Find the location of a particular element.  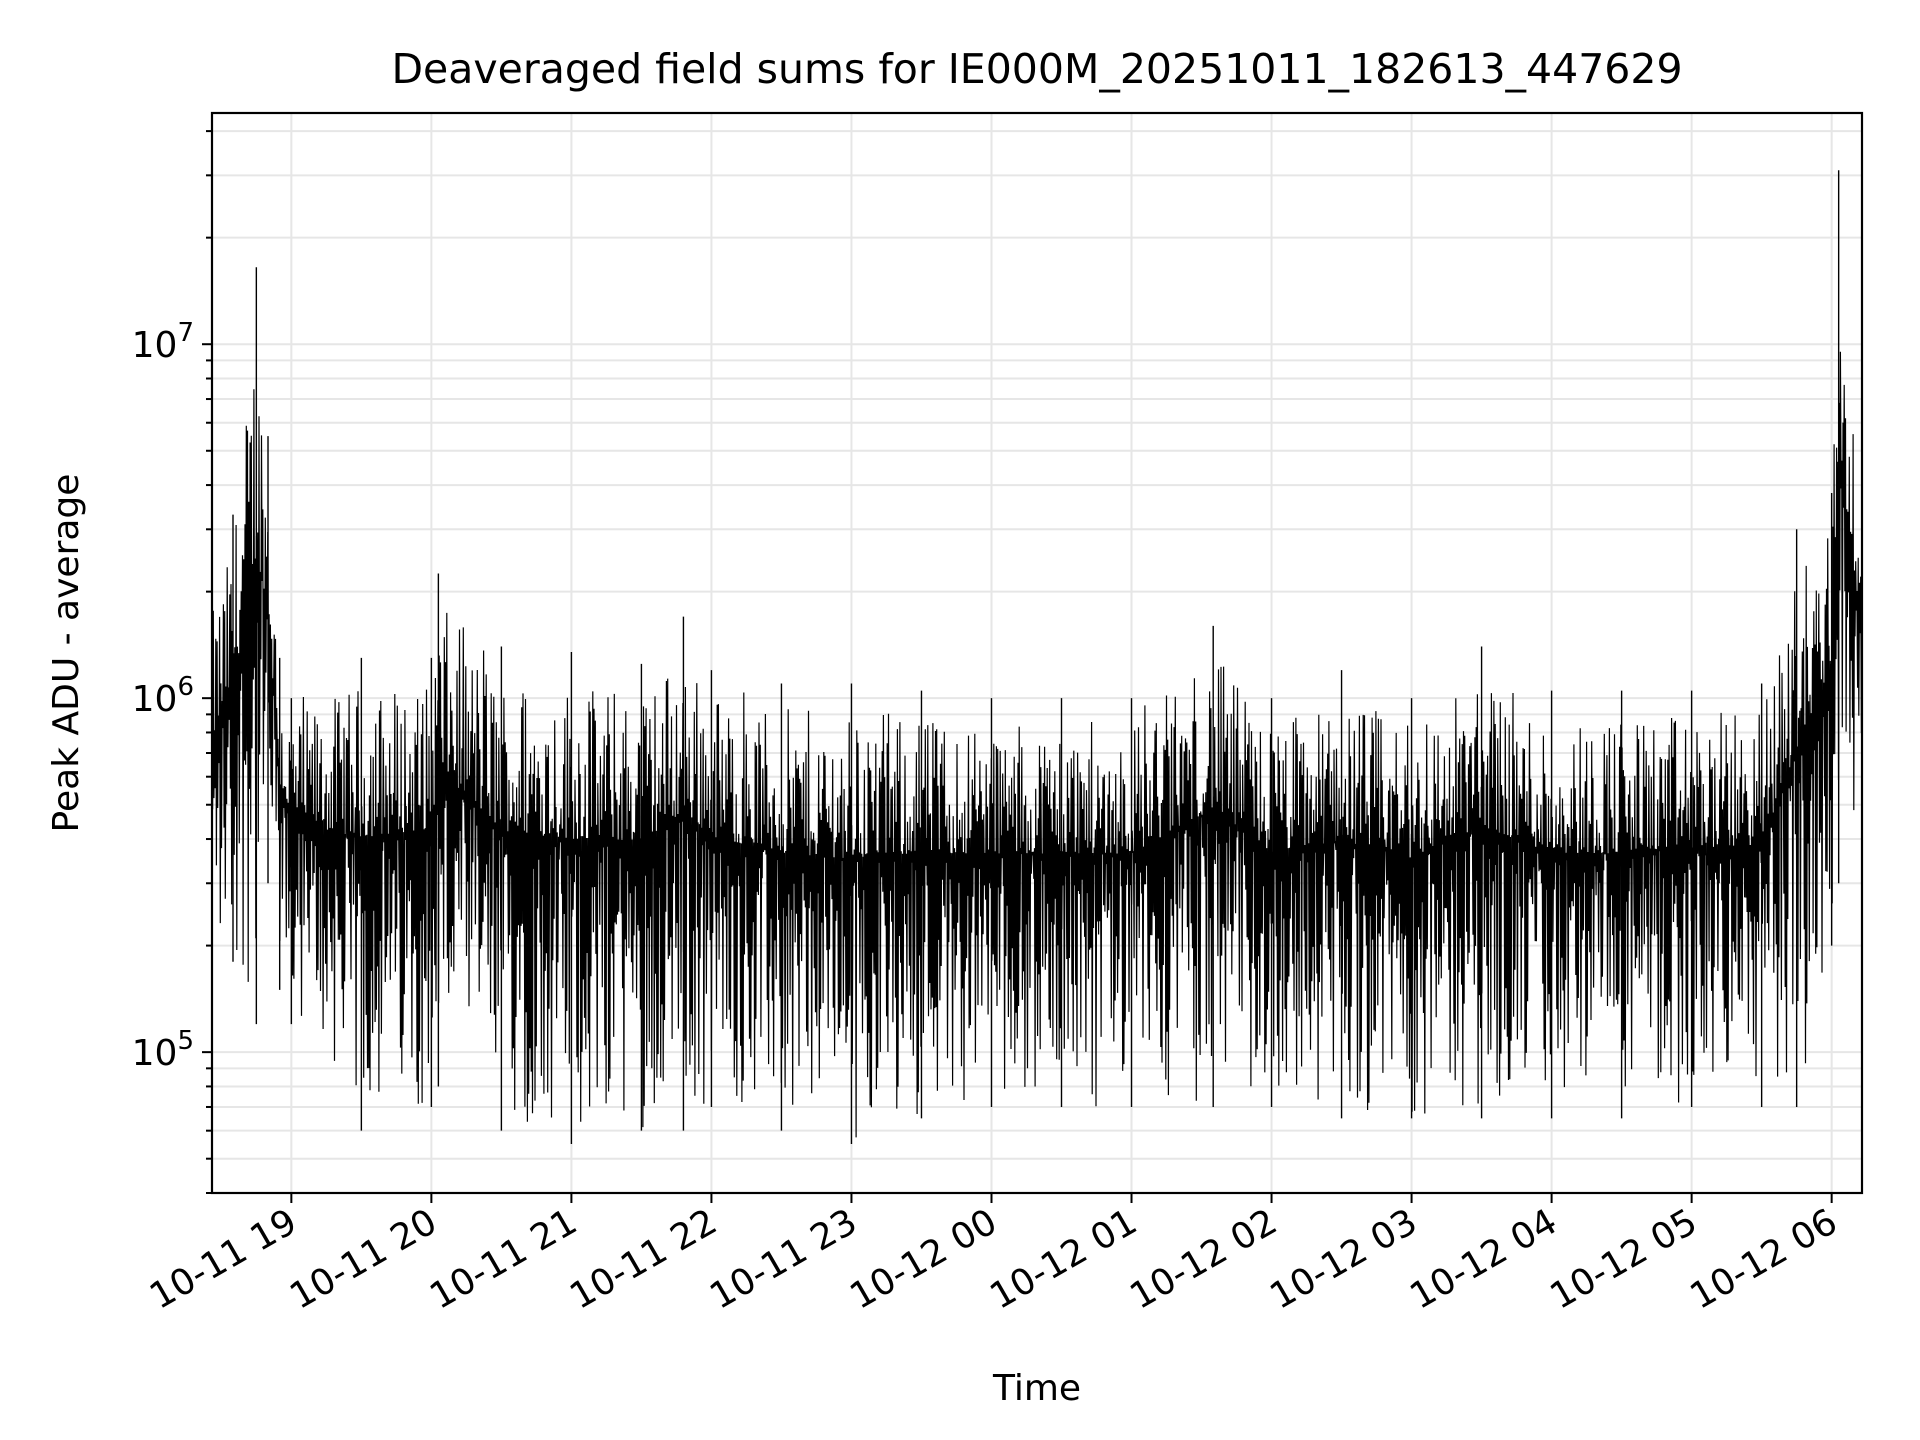

y-tick-label: 10⁶ is located at coordinates (163, 696).